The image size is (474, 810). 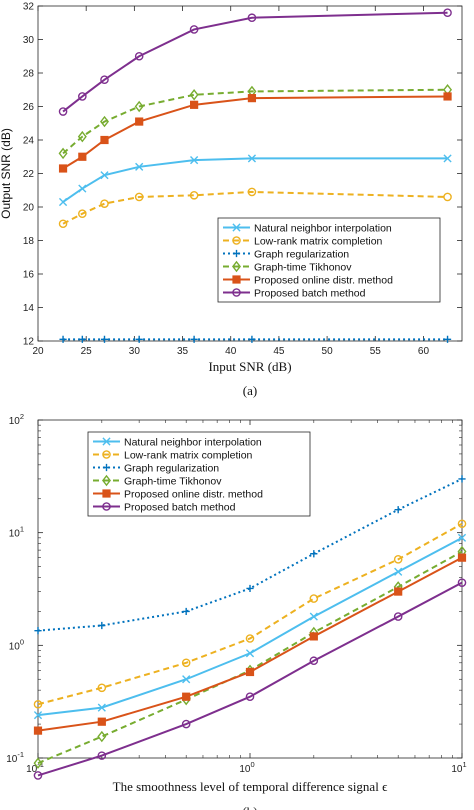 I want to click on y-tick-label: 24, so click(x=29, y=141).